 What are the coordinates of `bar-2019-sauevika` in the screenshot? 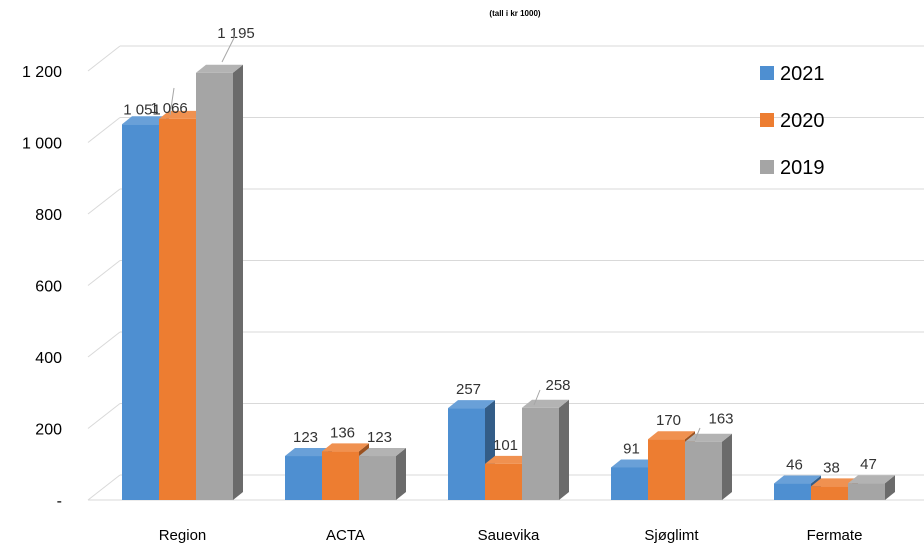 It's located at (545, 449).